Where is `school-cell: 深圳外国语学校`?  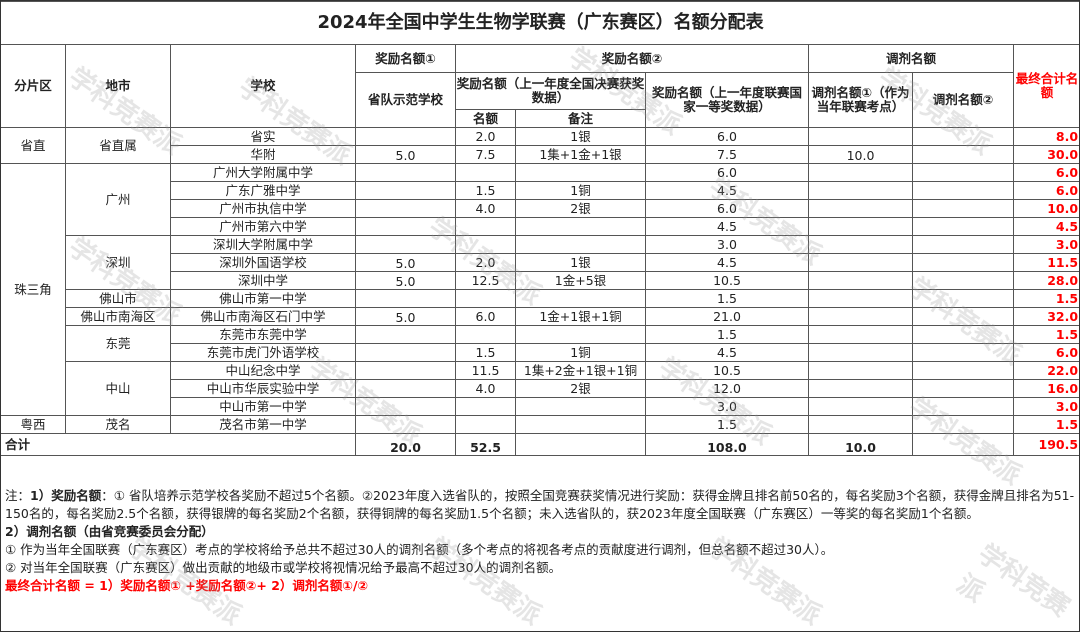
school-cell: 深圳外国语学校 is located at coordinates (263, 262).